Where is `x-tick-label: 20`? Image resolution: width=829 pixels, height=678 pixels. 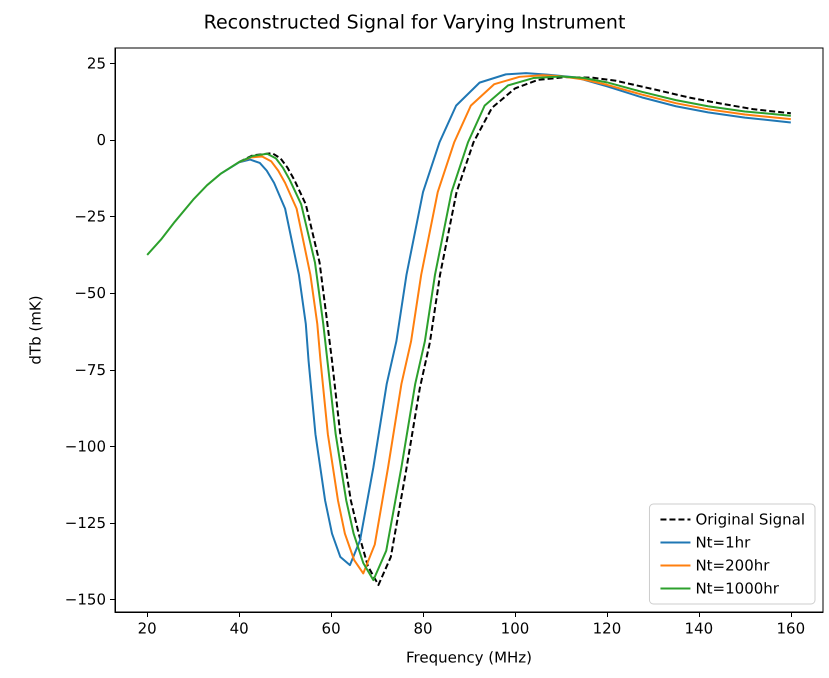 x-tick-label: 20 is located at coordinates (147, 629).